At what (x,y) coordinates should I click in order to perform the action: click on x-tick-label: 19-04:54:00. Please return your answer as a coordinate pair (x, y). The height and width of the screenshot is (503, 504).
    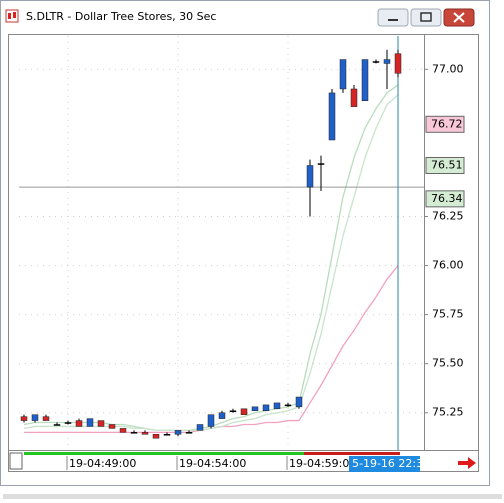
    Looking at the image, I should click on (212, 463).